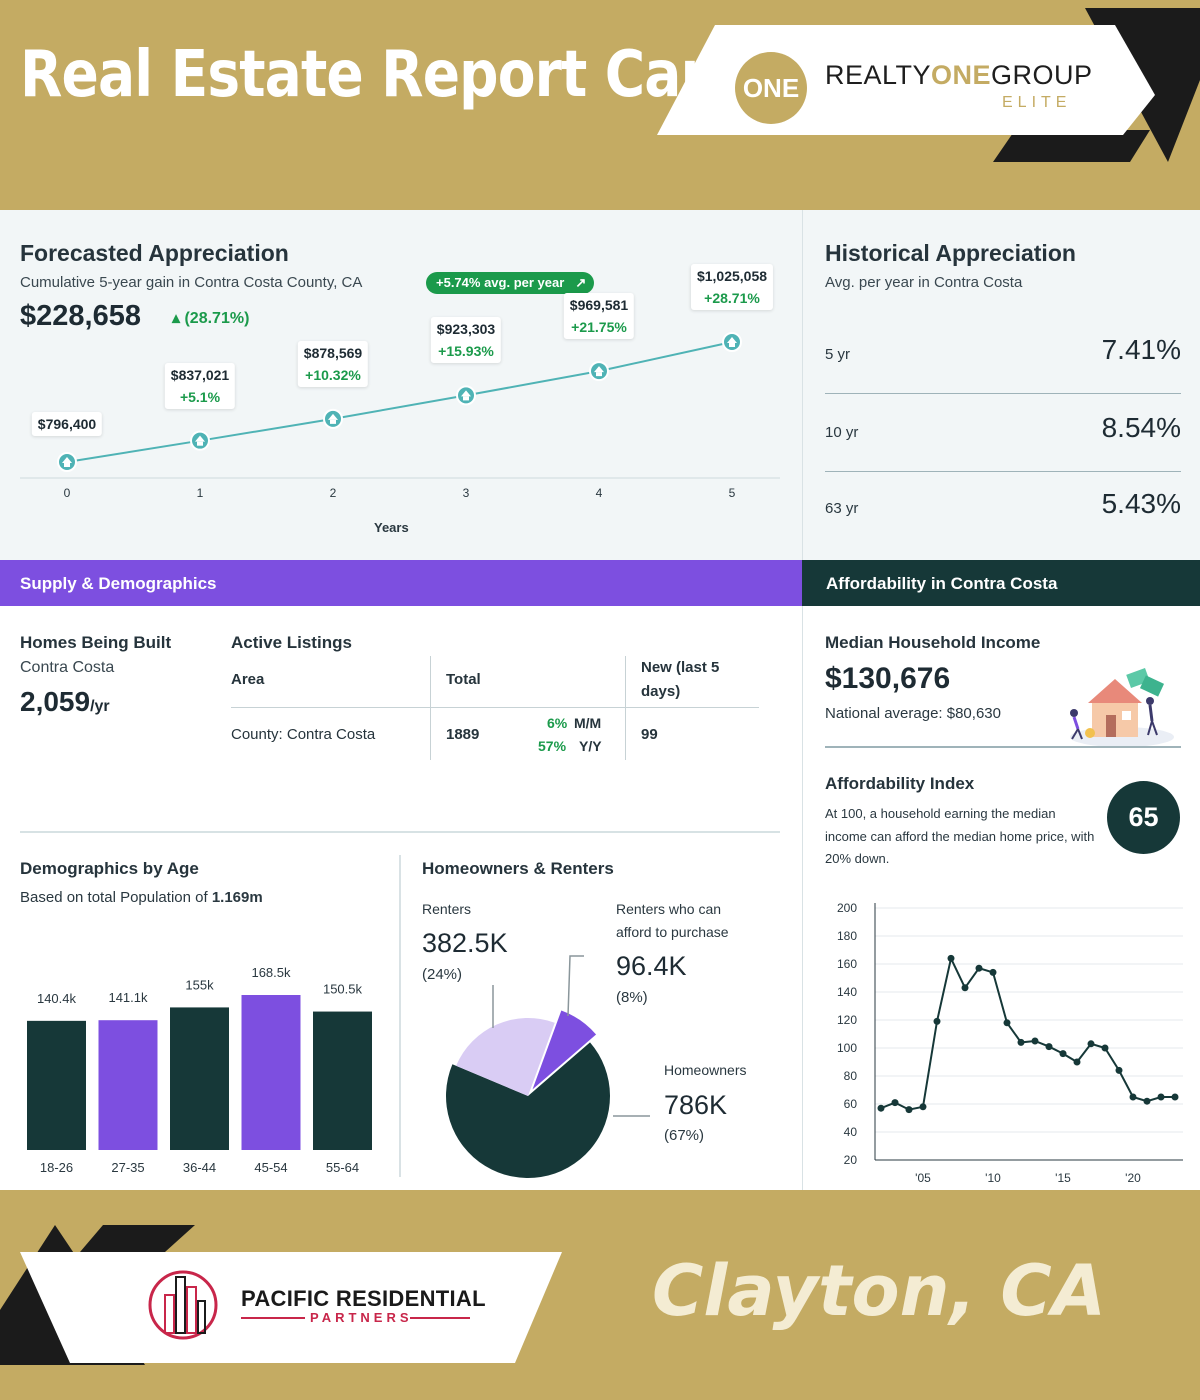 This screenshot has height=1400, width=1200. I want to click on forecast-point-value: $796,400, so click(67, 424).